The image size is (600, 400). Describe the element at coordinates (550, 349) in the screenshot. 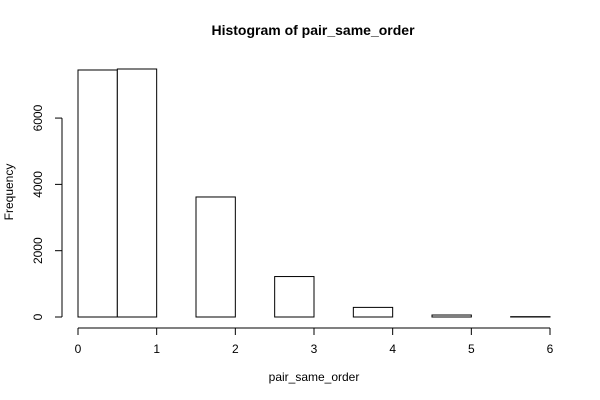

I see `x-tick-label: 6` at that location.